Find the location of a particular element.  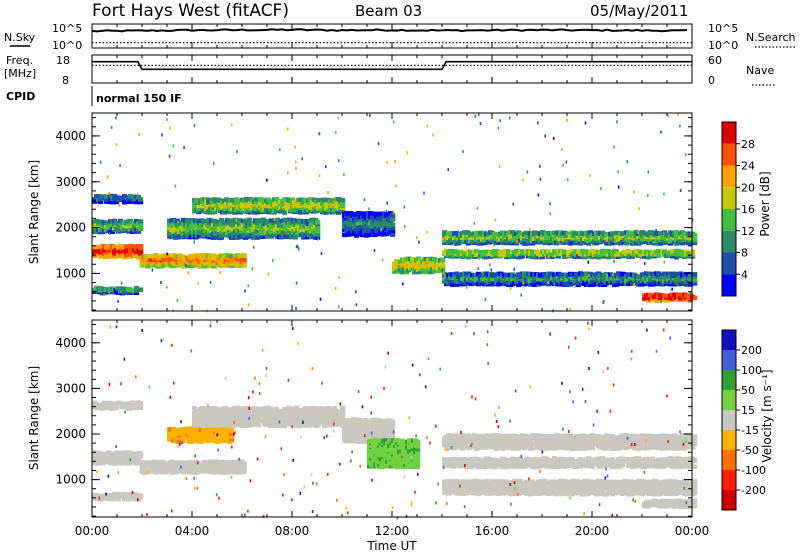

power-y-axis-label: Slant Range [km] is located at coordinates (34, 212).